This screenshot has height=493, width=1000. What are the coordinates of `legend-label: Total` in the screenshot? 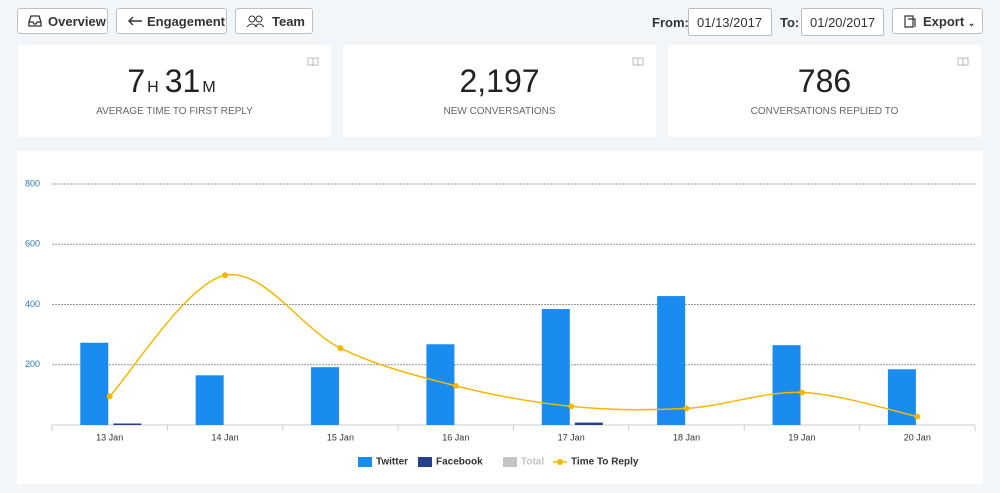 It's located at (532, 462).